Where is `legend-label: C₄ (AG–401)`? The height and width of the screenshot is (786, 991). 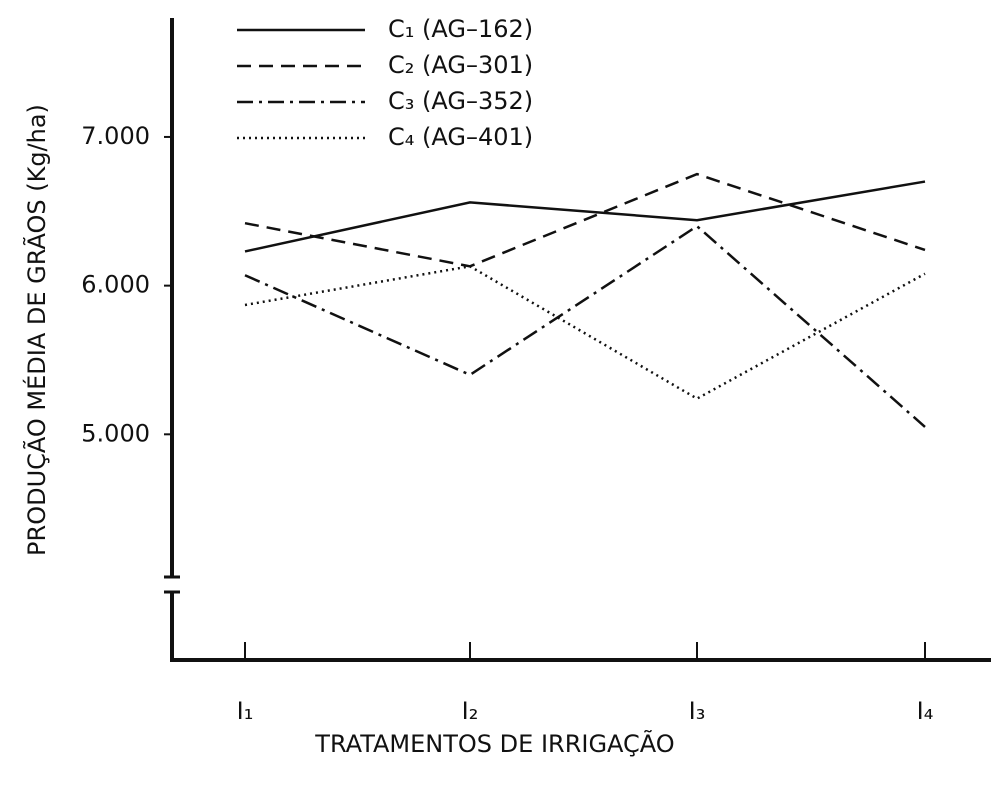
legend-label: C₄ (AG–401) is located at coordinates (460, 137).